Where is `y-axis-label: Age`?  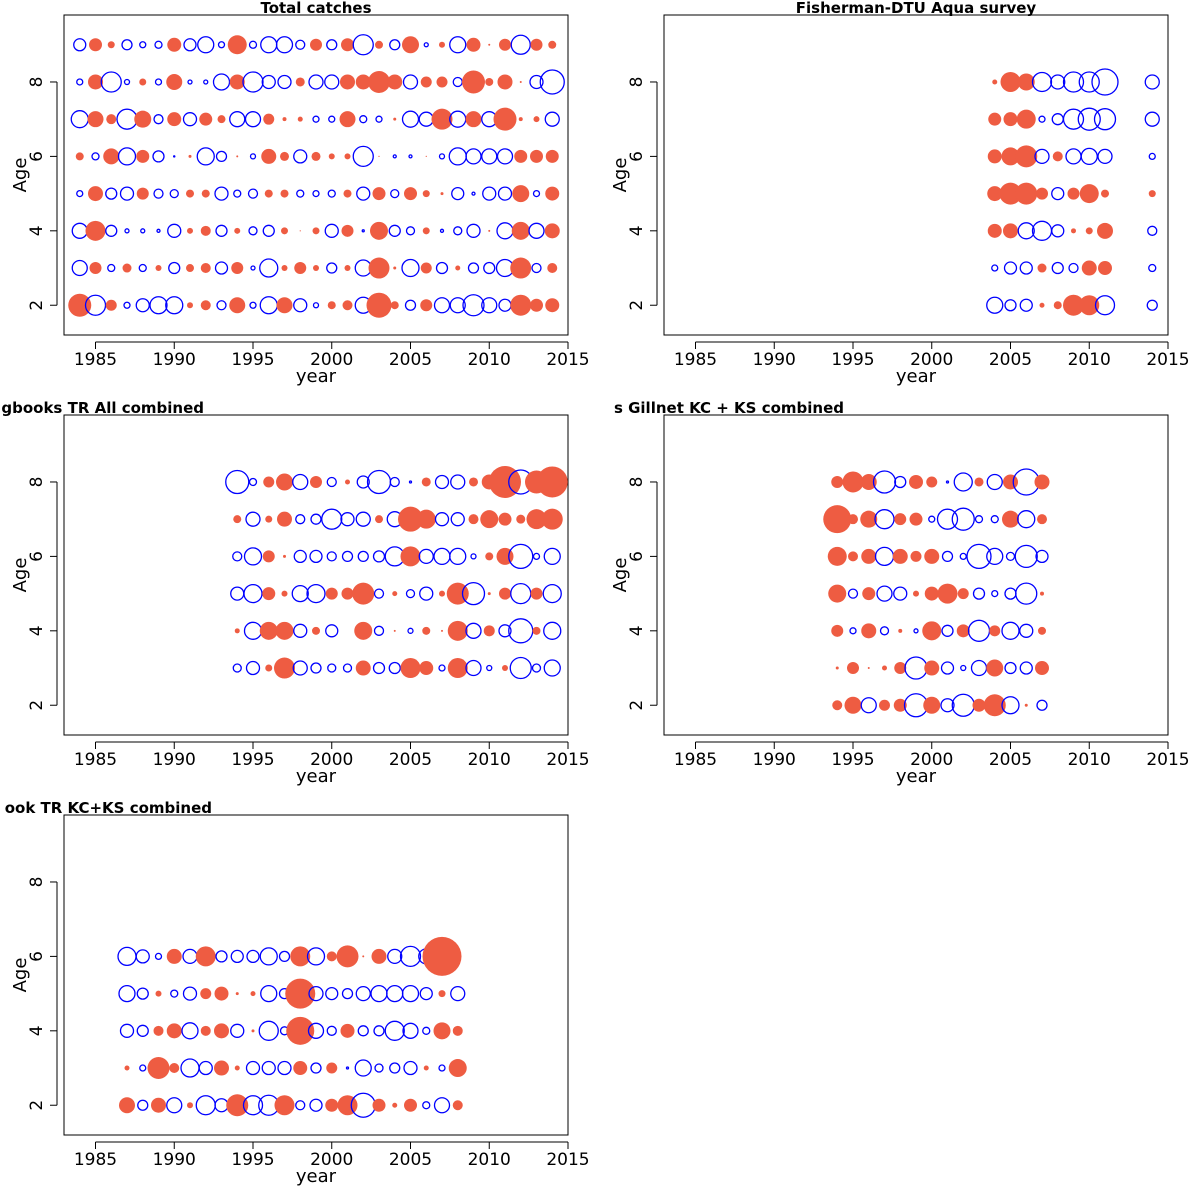
y-axis-label: Age is located at coordinates (20, 575).